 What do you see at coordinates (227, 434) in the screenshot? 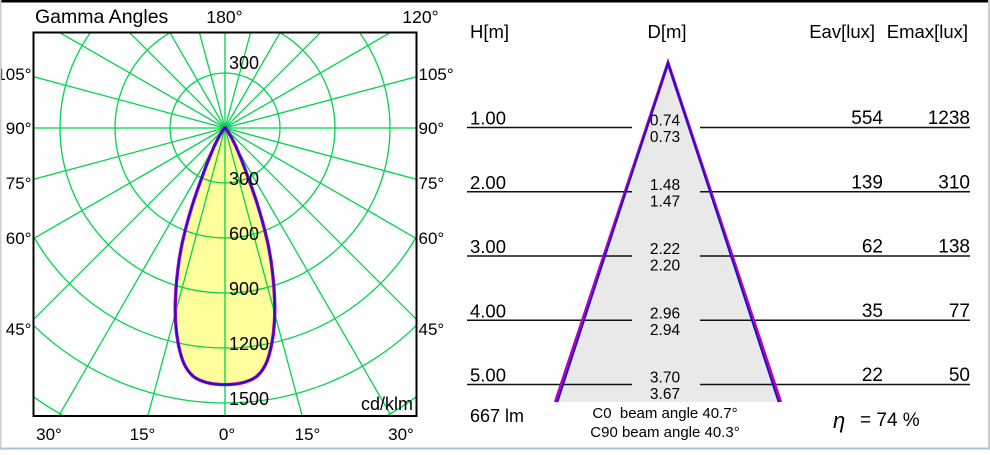
I see `gamma-label-bottom: 0°` at bounding box center [227, 434].